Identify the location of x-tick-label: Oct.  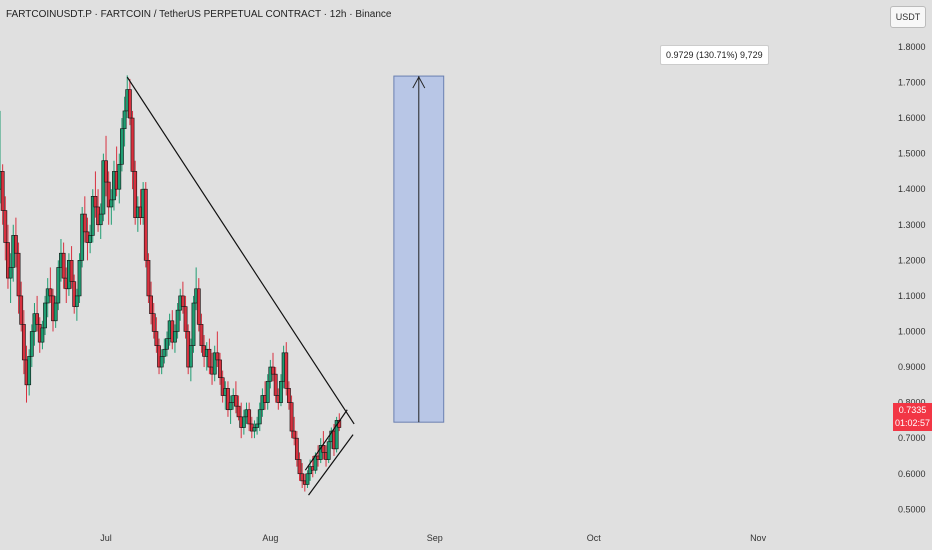
(594, 538).